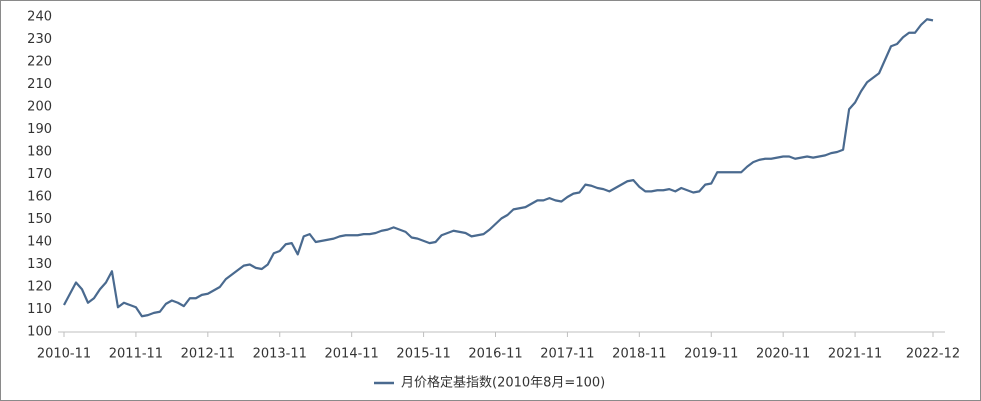 The image size is (981, 401). What do you see at coordinates (495, 354) in the screenshot?
I see `x-tick-label: 2016-11` at bounding box center [495, 354].